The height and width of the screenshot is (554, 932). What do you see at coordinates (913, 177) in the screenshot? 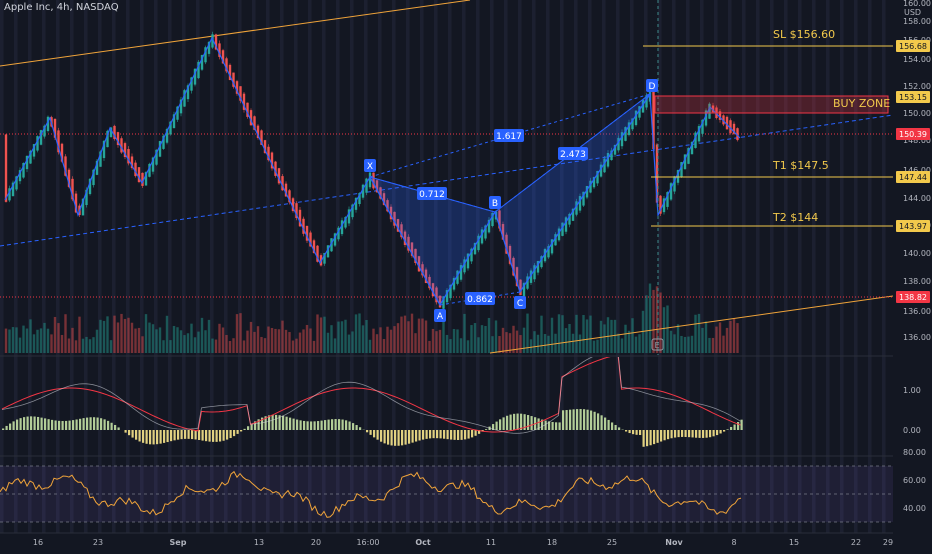
I see `price-tag-label: 147.44` at bounding box center [913, 177].